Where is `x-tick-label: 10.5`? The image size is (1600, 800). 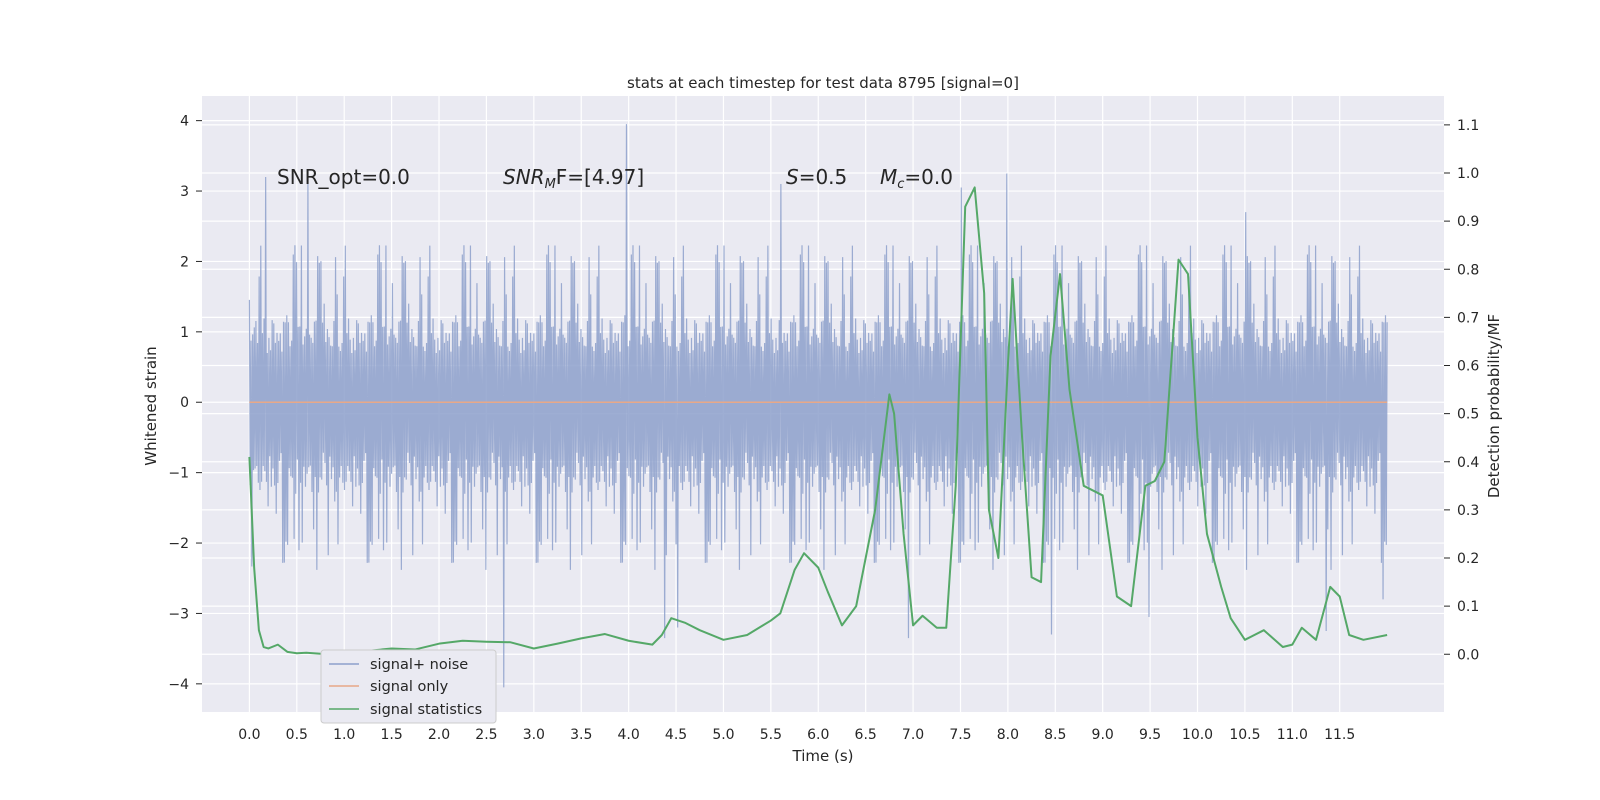
x-tick-label: 10.5 is located at coordinates (1244, 735).